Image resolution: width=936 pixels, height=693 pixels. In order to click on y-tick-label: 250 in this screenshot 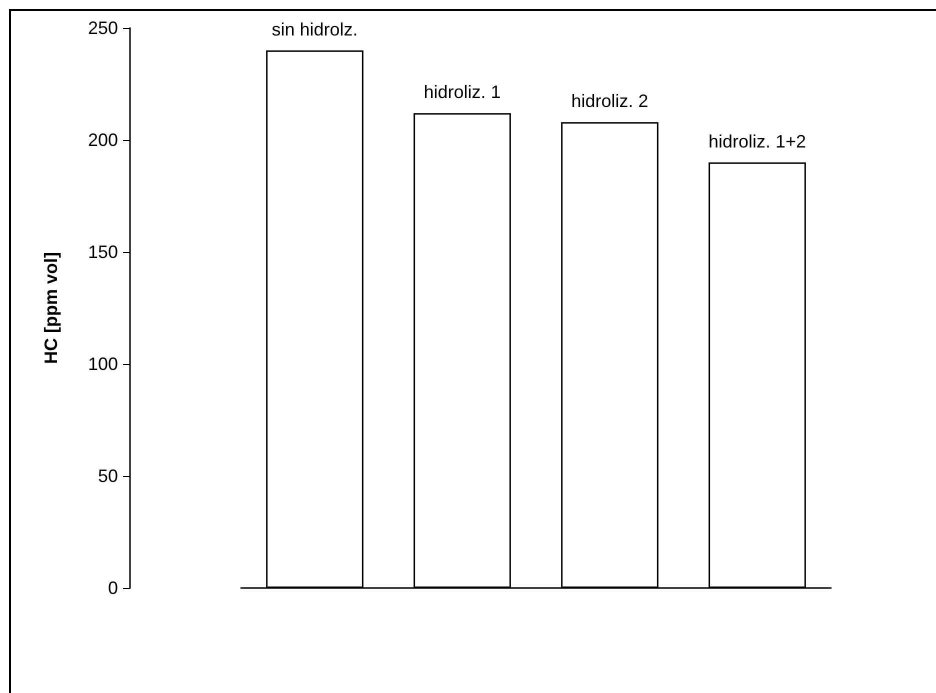, I will do `click(103, 28)`.